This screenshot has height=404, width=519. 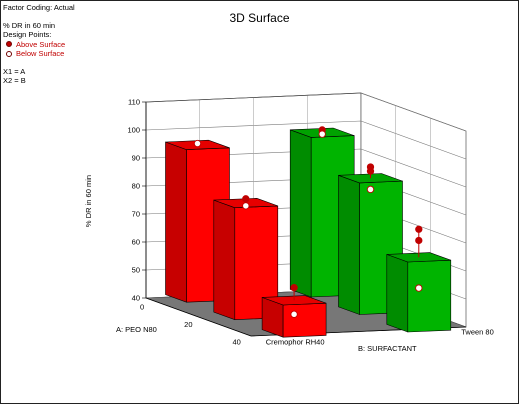 I want to click on white-dot-icon, so click(x=9, y=53).